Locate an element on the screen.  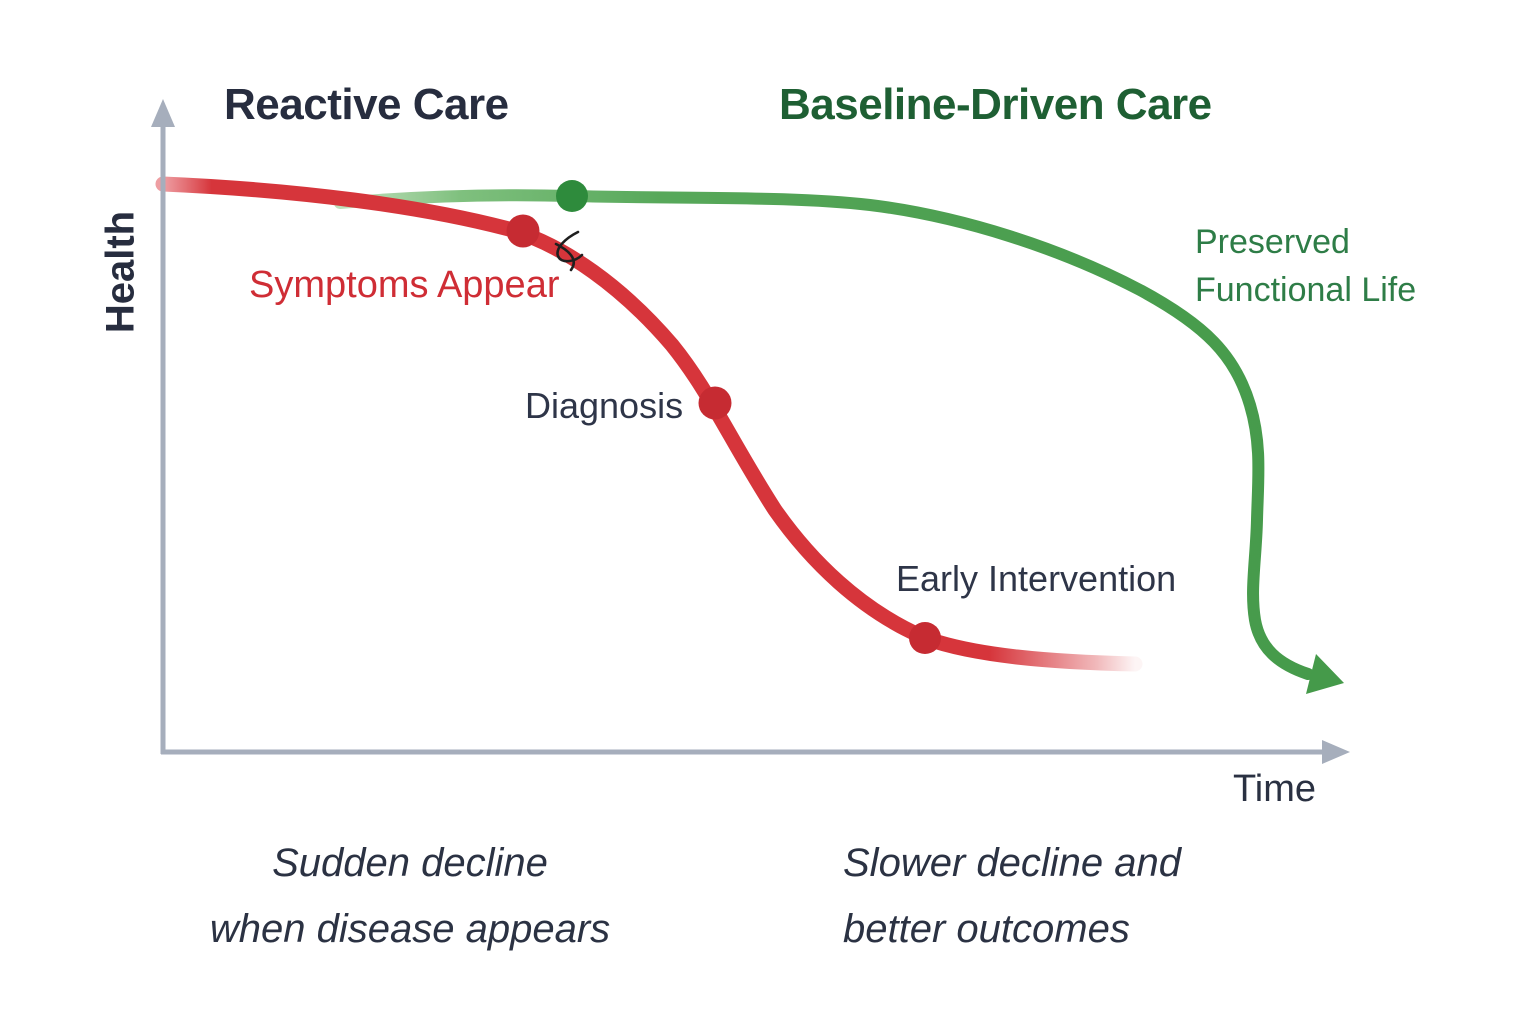
baseline-driven-care-title: Baseline-Driven Care is located at coordinates (995, 104).